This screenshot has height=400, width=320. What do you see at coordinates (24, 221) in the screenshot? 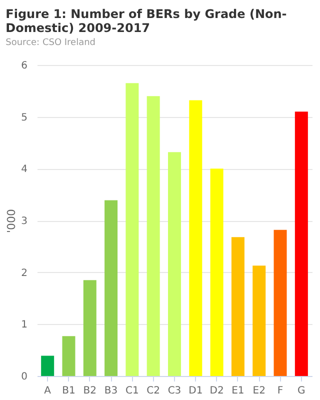
I see `y-tick-label: 3` at bounding box center [24, 221].